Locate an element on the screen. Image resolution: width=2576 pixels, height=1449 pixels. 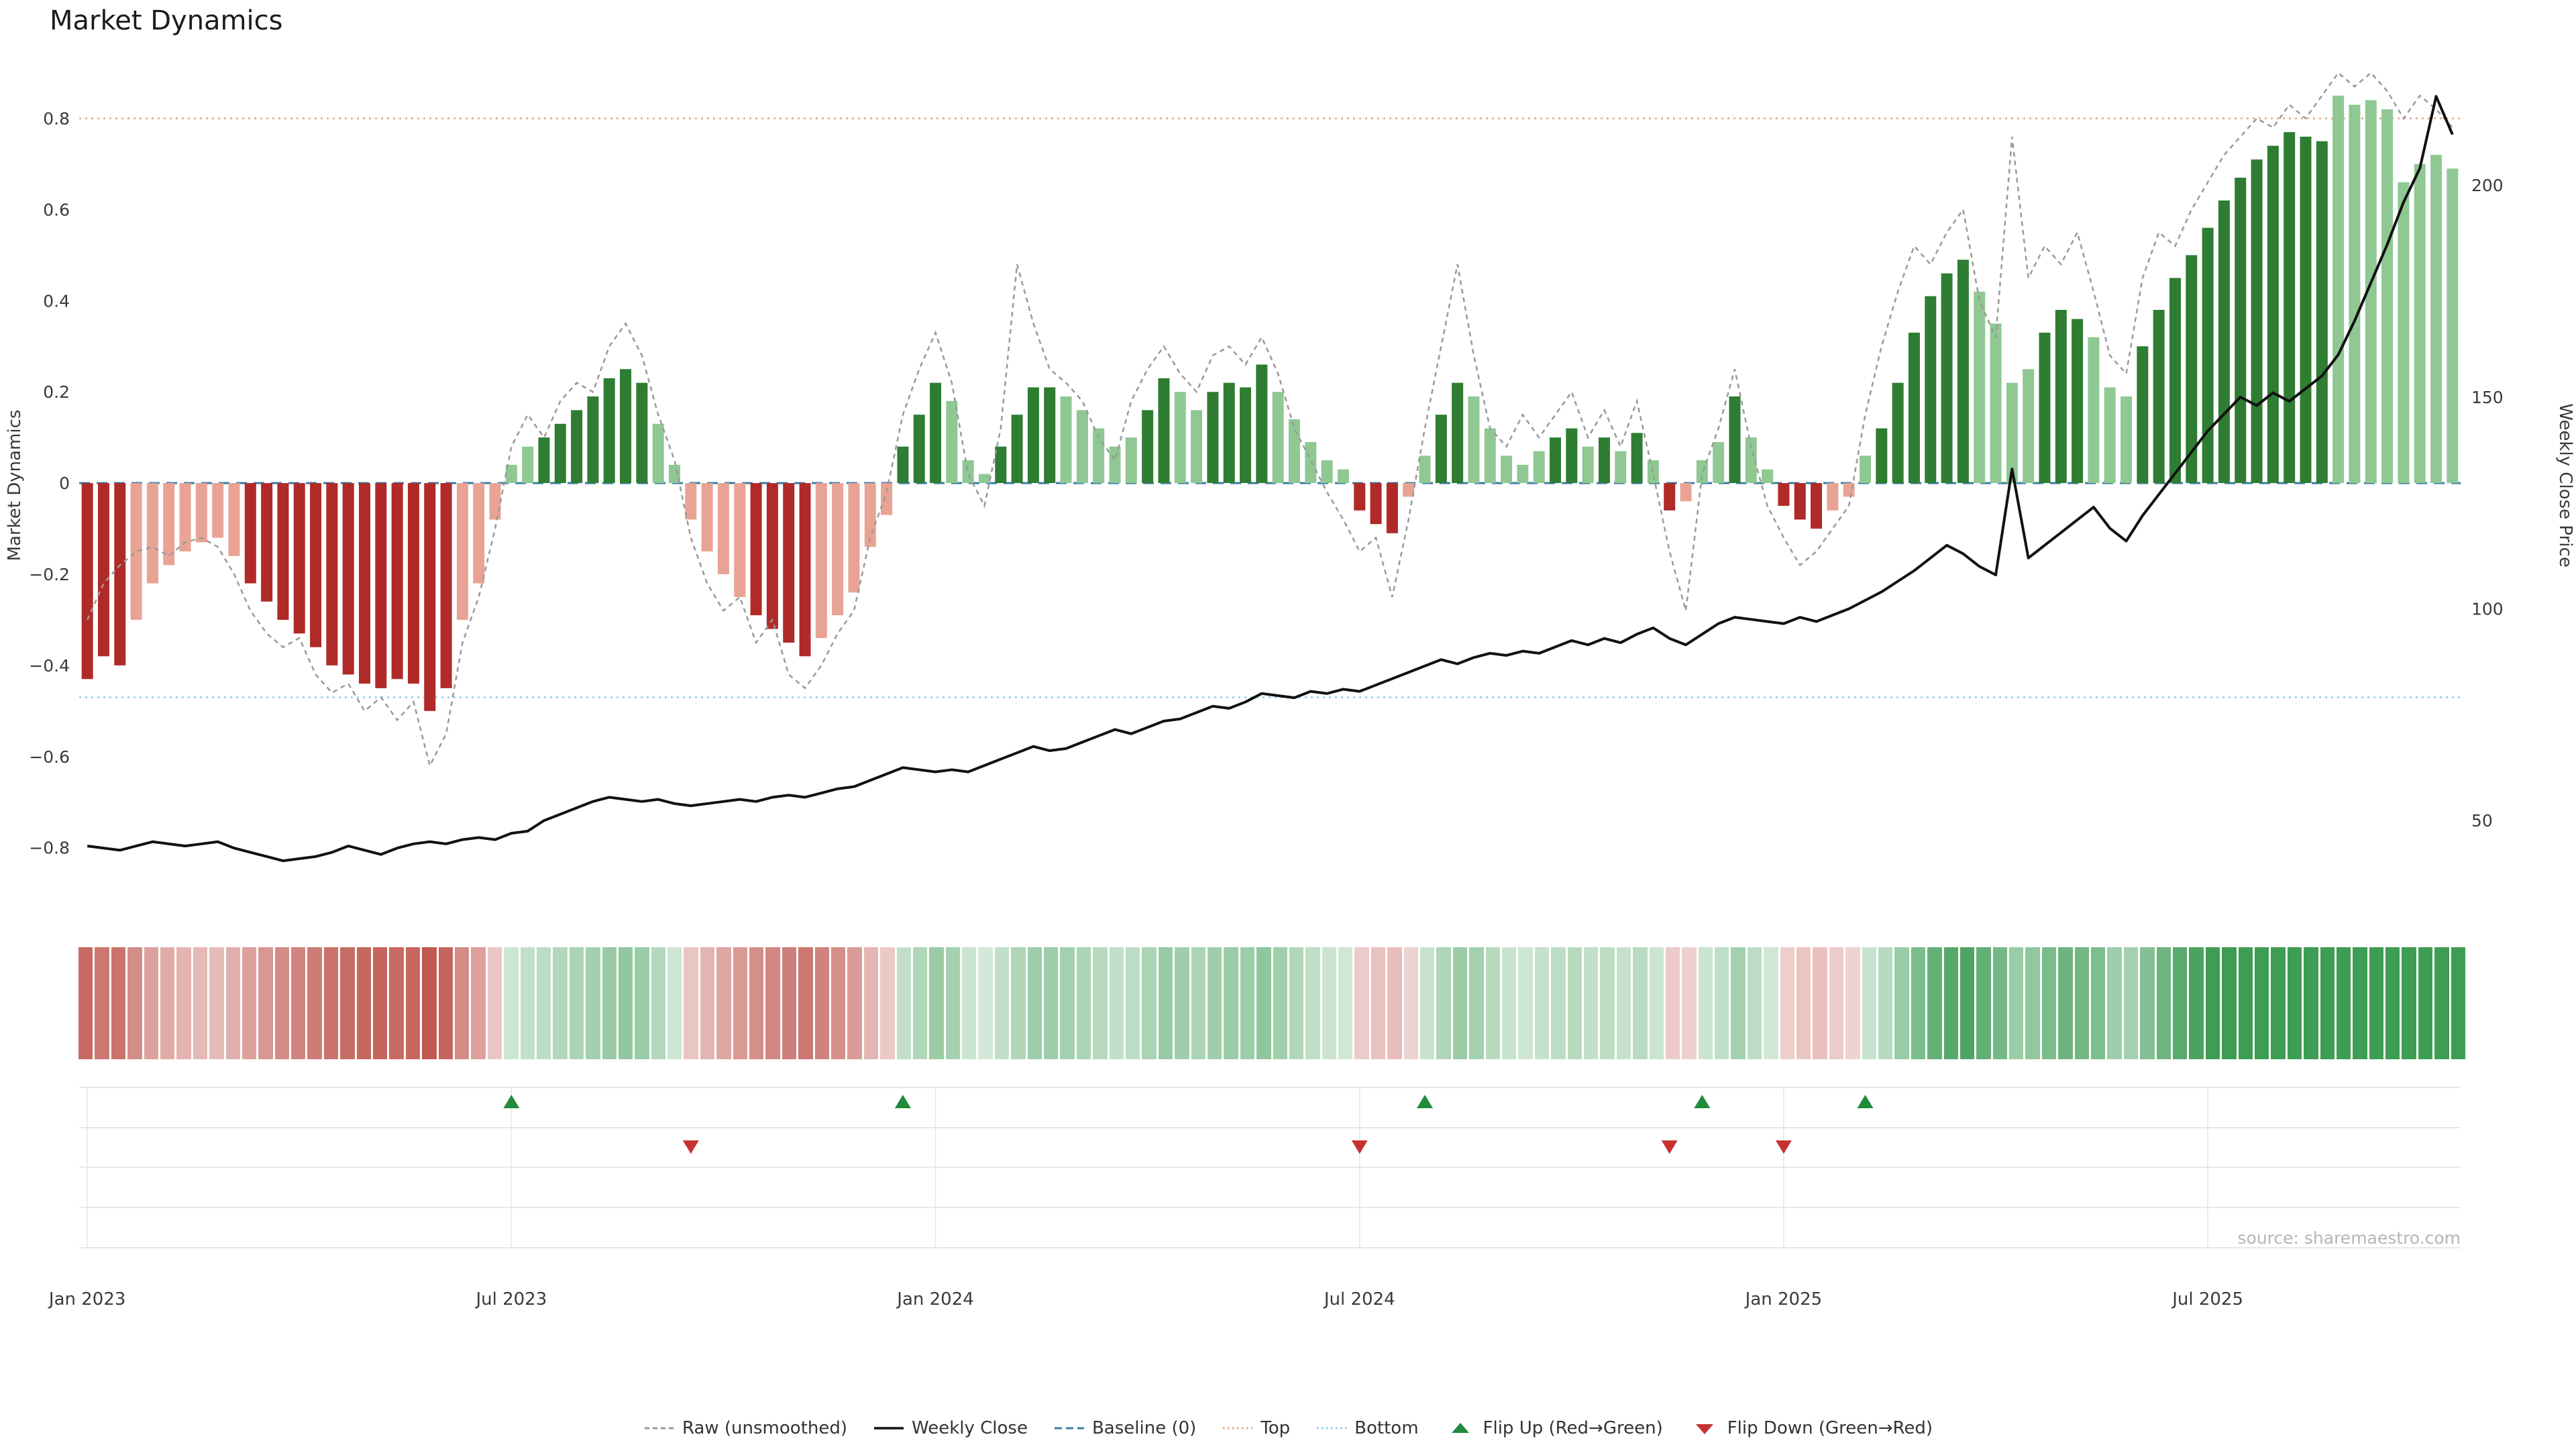
legend-item: Raw (unsmoothed) is located at coordinates (745, 1428).